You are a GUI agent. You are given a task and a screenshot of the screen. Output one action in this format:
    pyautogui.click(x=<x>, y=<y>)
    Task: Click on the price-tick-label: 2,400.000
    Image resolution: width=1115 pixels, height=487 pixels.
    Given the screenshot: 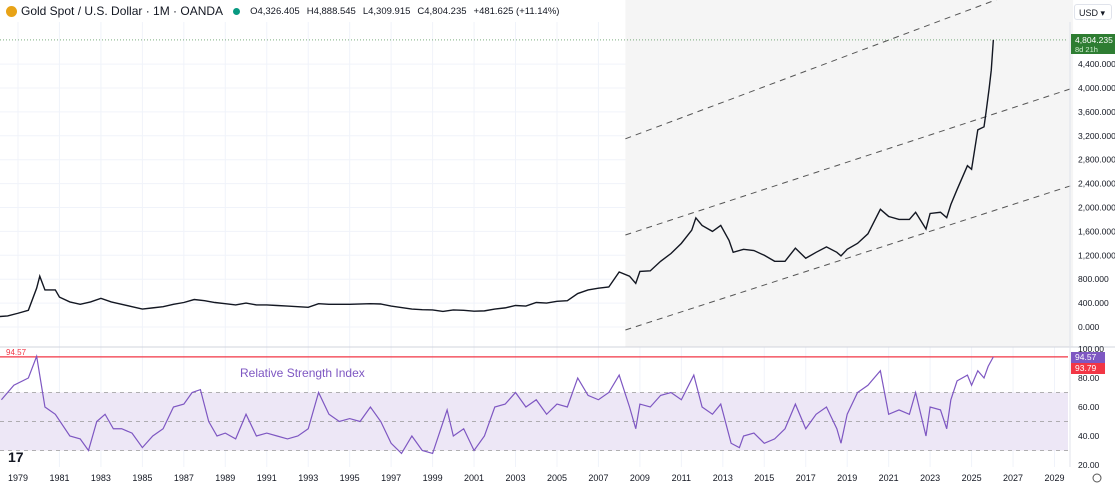 What is the action you would take?
    pyautogui.click(x=1096, y=184)
    